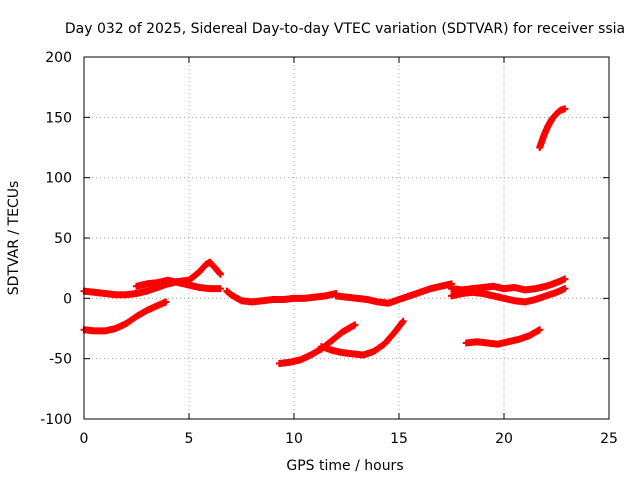 The height and width of the screenshot is (480, 640). What do you see at coordinates (294, 439) in the screenshot?
I see `x-tick-label: 10` at bounding box center [294, 439].